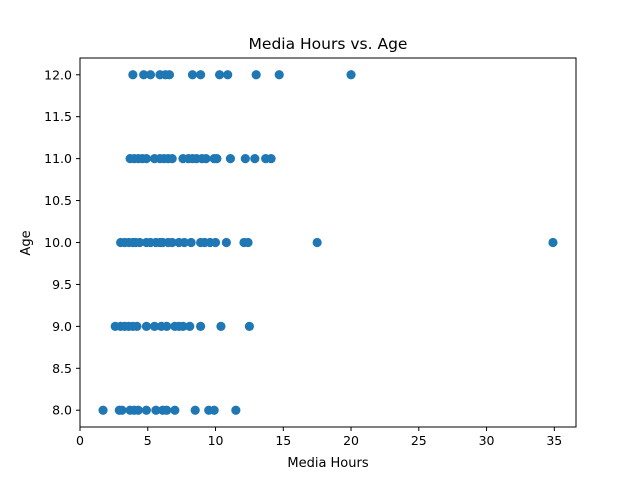  Describe the element at coordinates (487, 440) in the screenshot. I see `x-tick-label: 30` at that location.